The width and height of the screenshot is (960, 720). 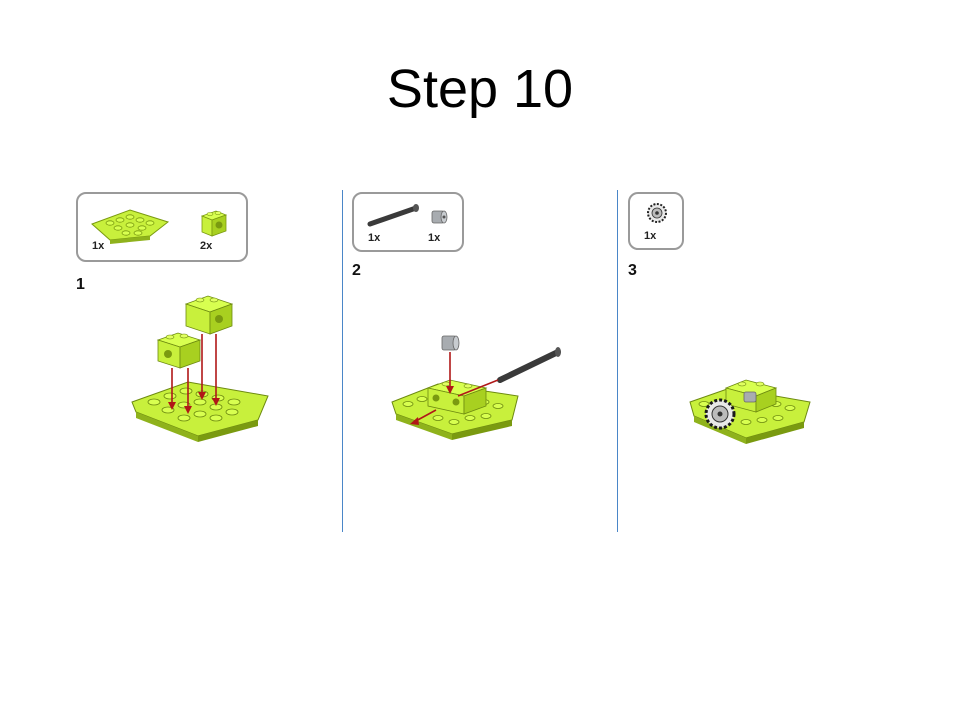 What do you see at coordinates (130, 226) in the screenshot?
I see `wedge-plate-icon` at bounding box center [130, 226].